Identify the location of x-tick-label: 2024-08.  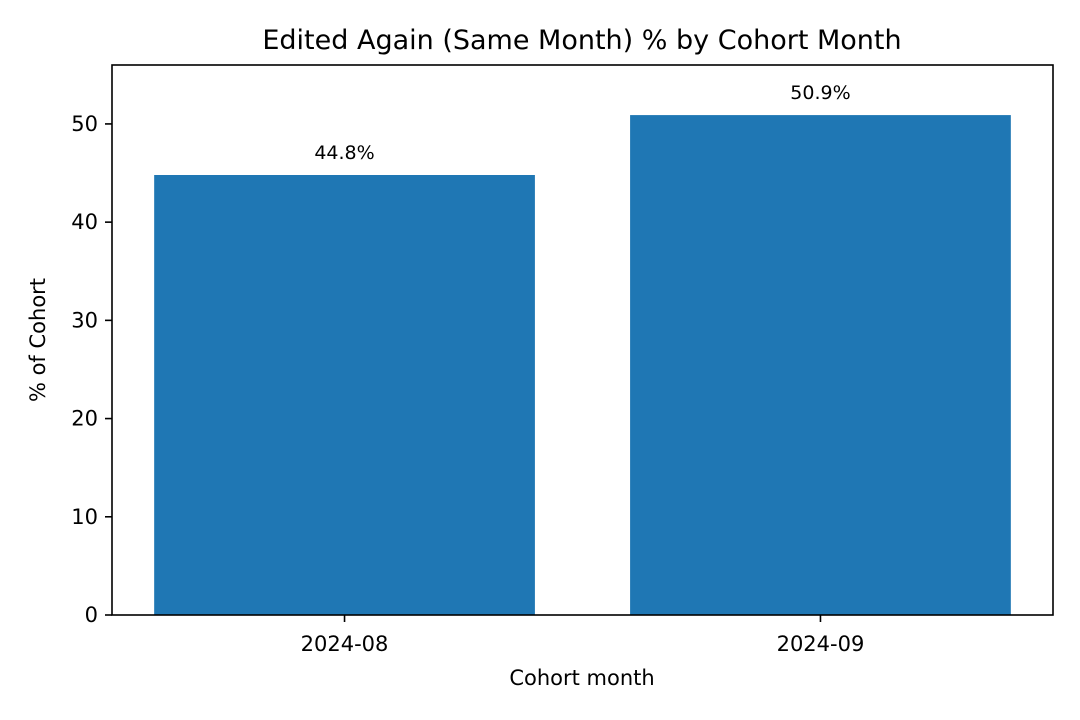
(345, 644).